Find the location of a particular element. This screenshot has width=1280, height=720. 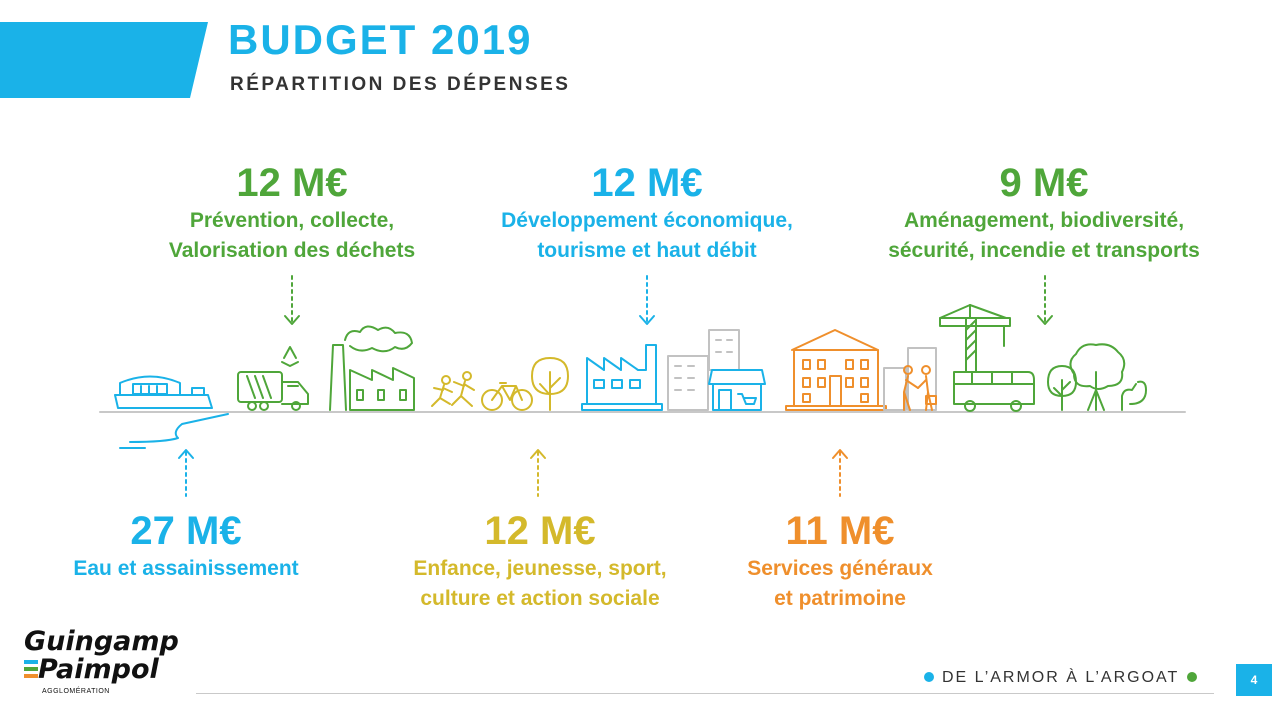

bicycle-icon is located at coordinates (507, 396).